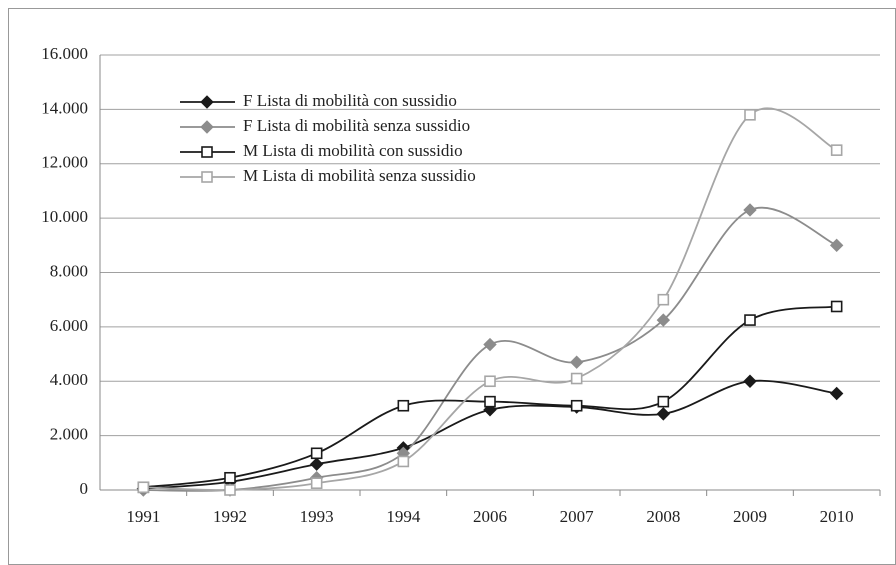 The width and height of the screenshot is (896, 565). What do you see at coordinates (490, 516) in the screenshot?
I see `x-tick-label: 2006` at bounding box center [490, 516].